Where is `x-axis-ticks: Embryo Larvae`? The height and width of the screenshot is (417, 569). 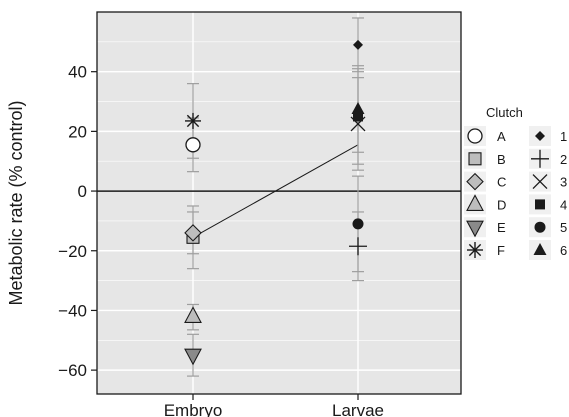 x-axis-ticks: Embryo Larvae is located at coordinates (274, 405).